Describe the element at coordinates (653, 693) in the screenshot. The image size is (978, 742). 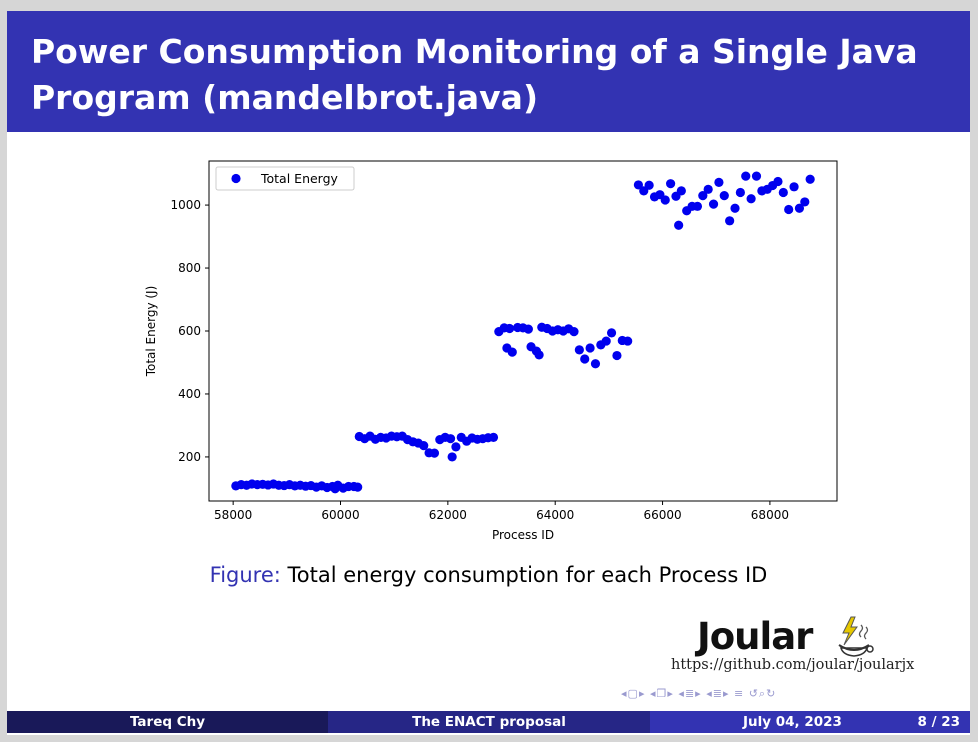
I see `nav-prev-subsection-icon: ◂` at that location.